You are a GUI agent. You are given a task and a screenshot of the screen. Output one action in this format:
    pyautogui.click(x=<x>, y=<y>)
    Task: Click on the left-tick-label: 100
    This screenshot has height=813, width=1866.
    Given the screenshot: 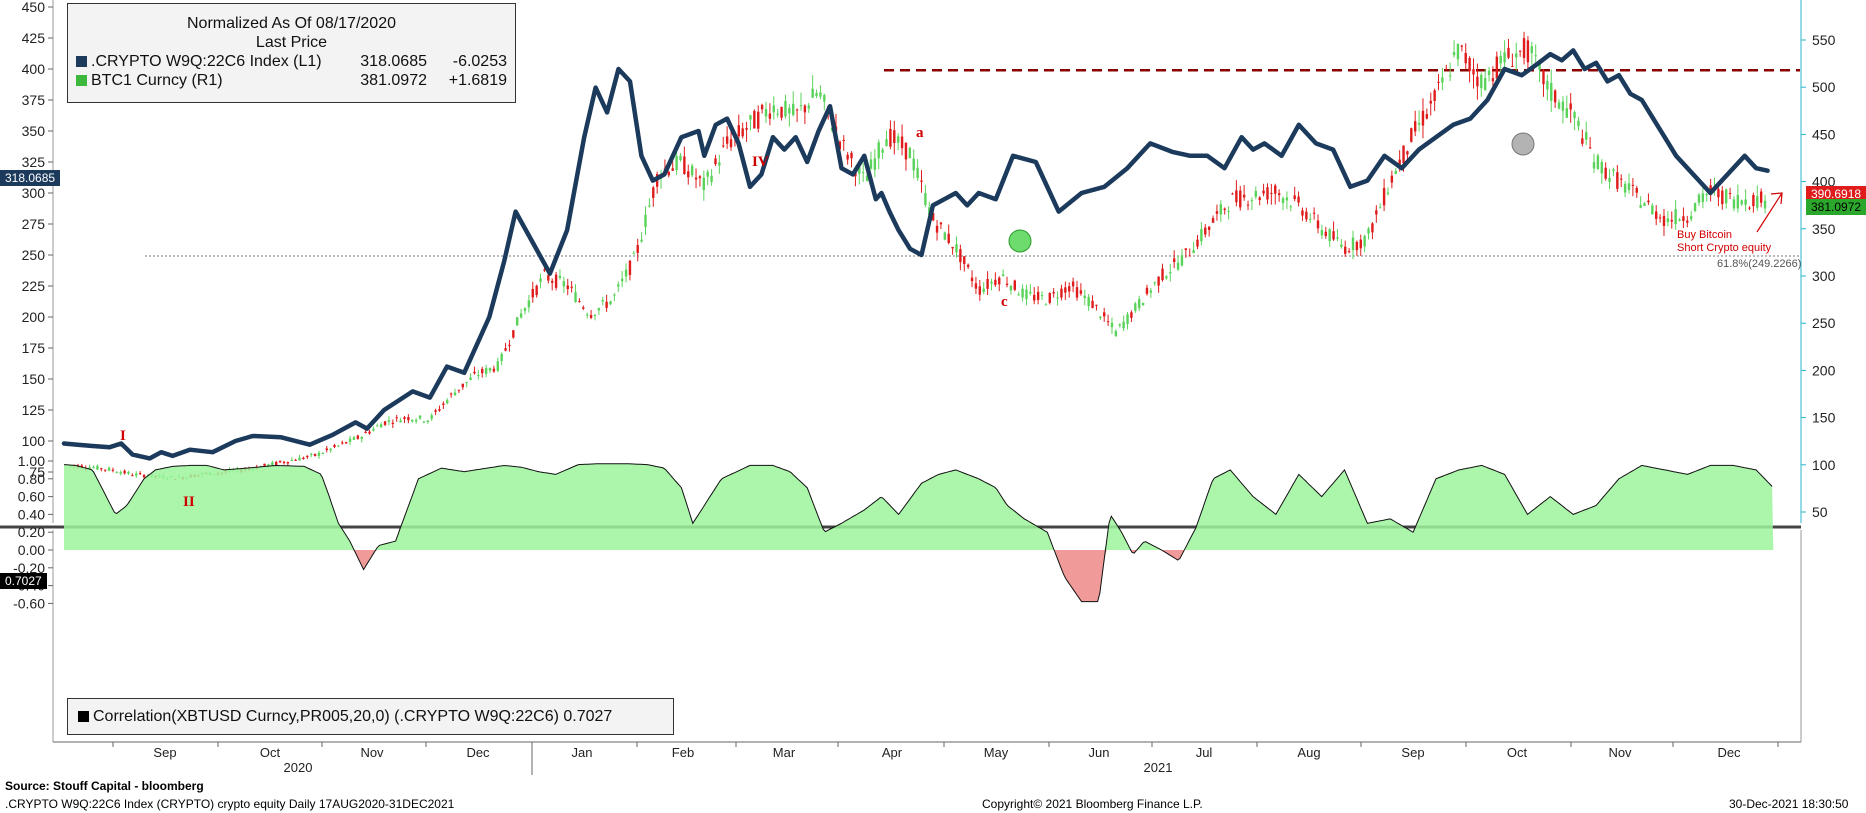 What is the action you would take?
    pyautogui.click(x=34, y=441)
    